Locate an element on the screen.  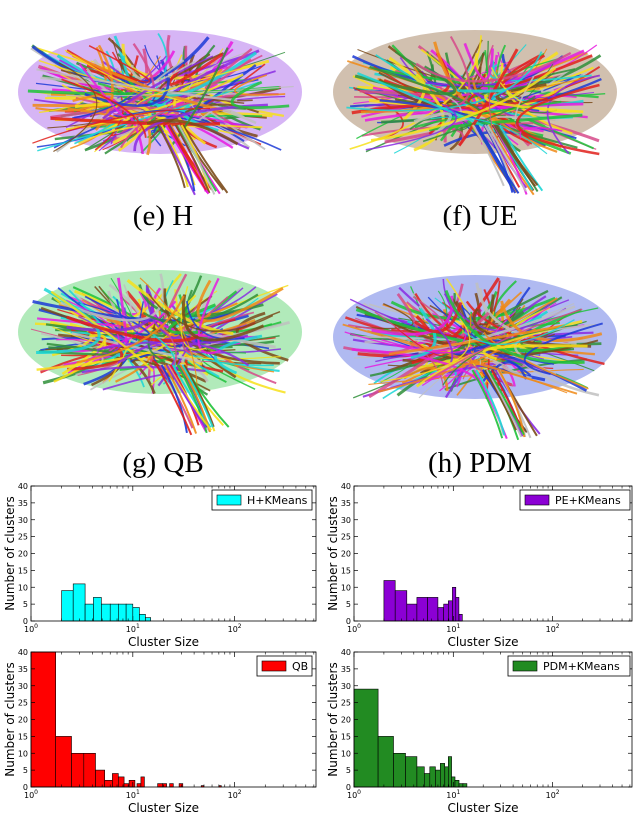
caption-pdm: (h) PDM is located at coordinates (480, 463).